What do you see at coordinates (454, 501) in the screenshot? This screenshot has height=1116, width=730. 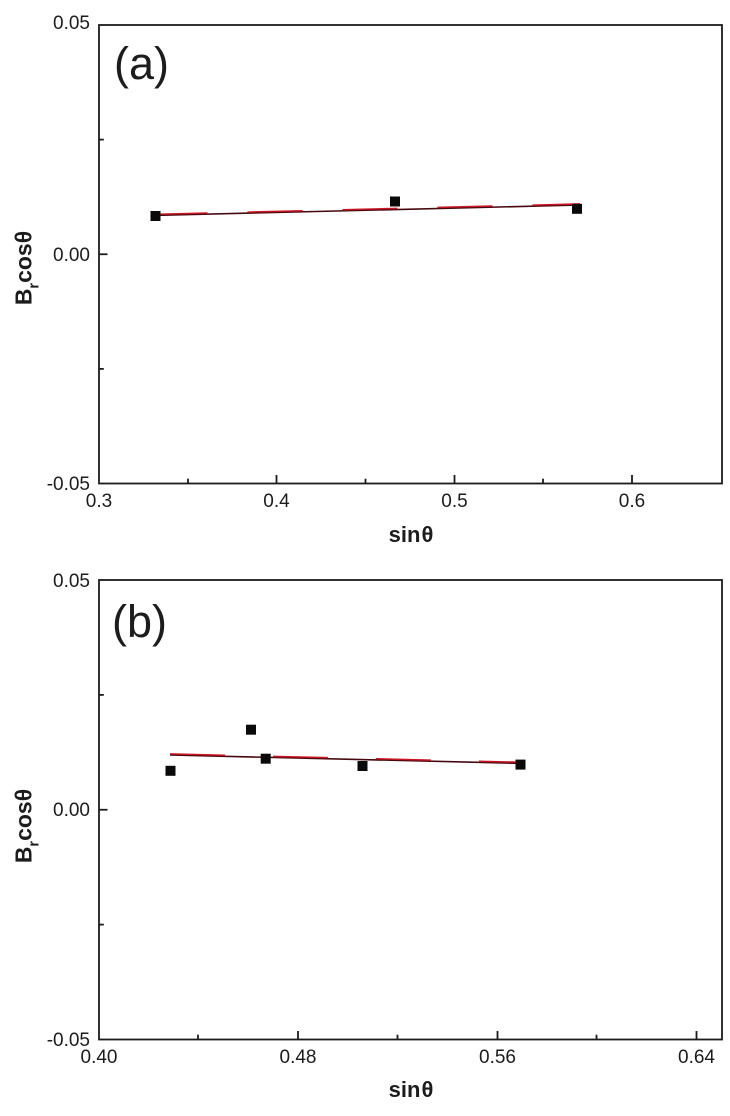 I see `svg-text: 0.5` at bounding box center [454, 501].